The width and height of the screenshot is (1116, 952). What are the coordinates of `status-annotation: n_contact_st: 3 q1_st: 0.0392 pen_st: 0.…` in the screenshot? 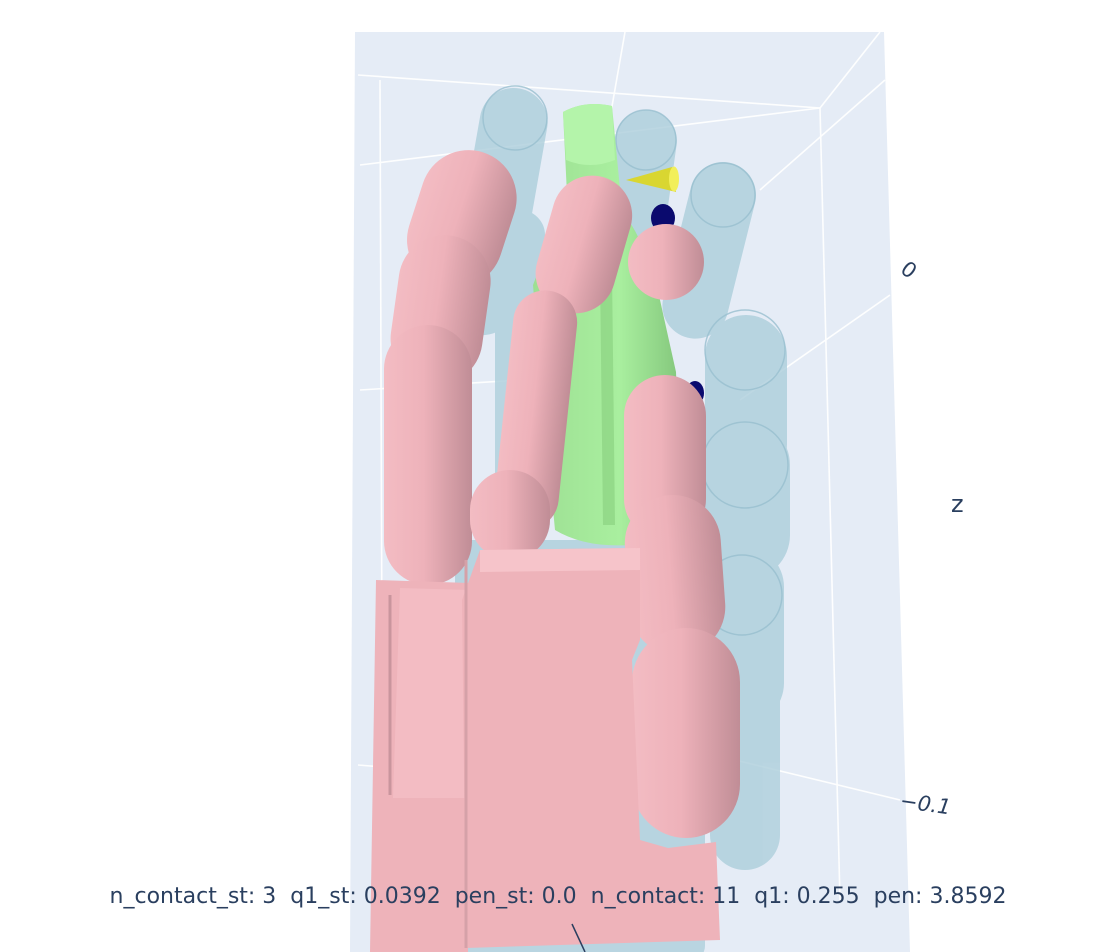 It's located at (558, 896).